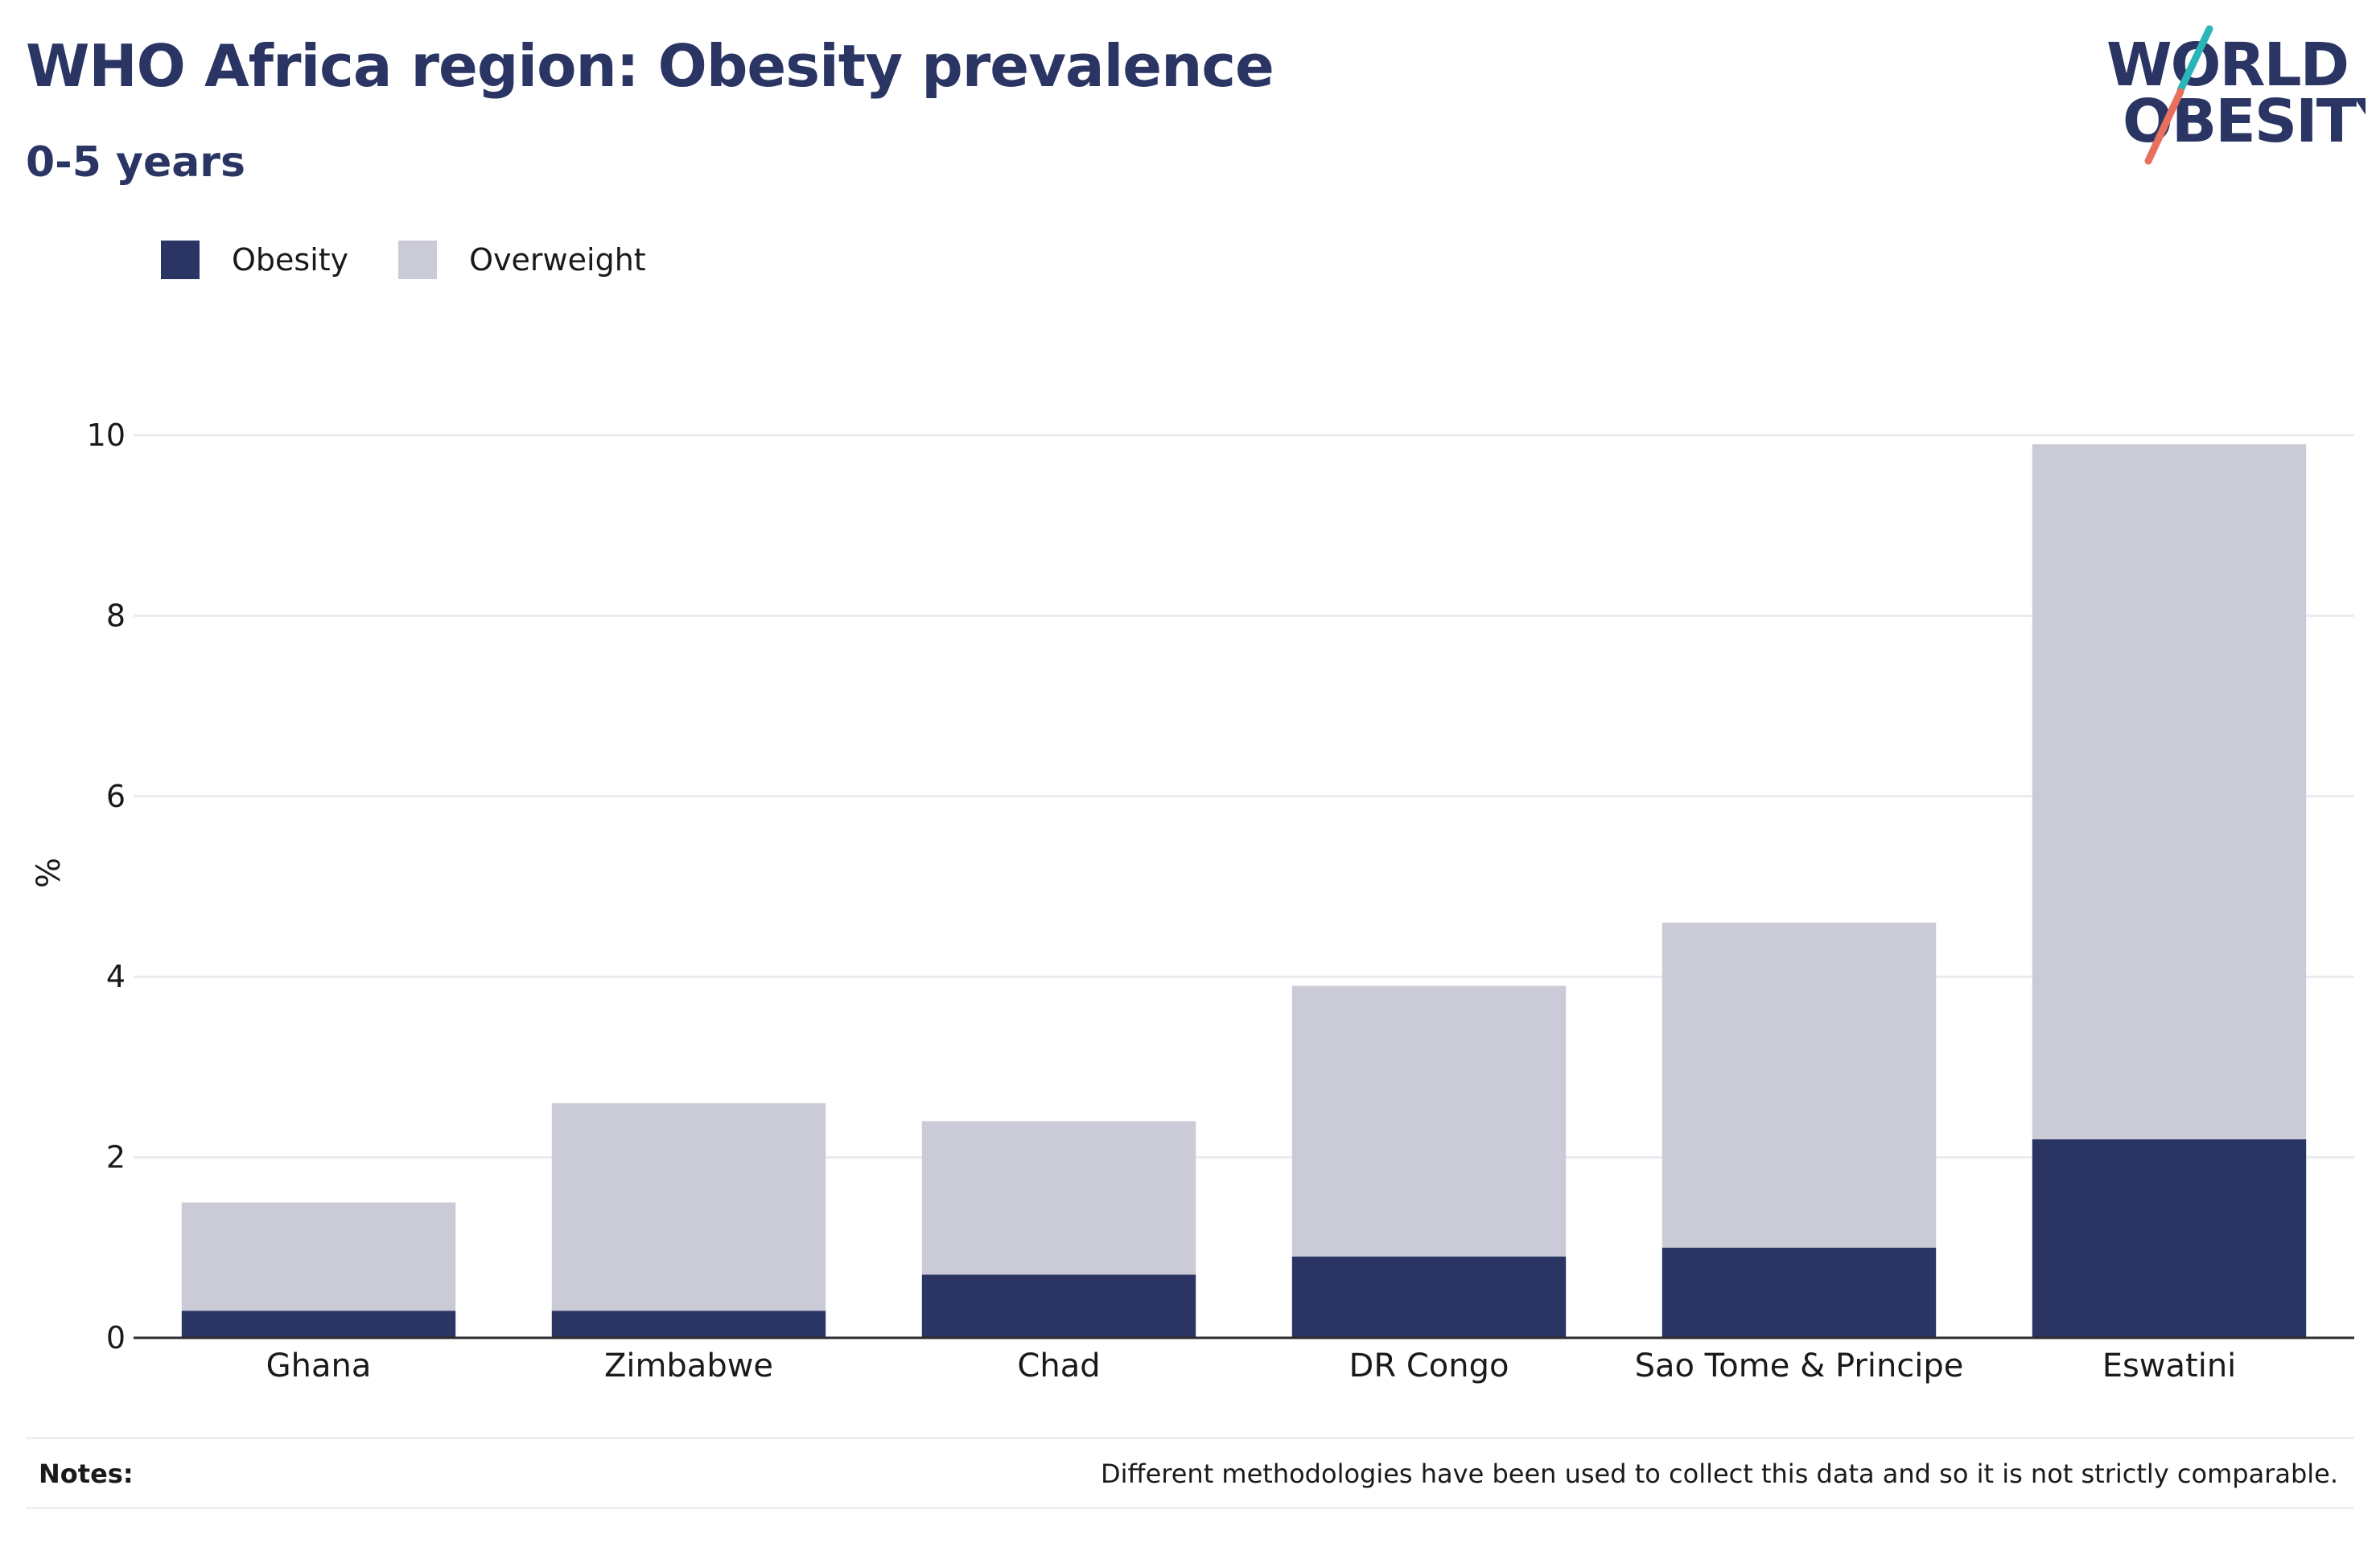 The height and width of the screenshot is (1547, 2380). Describe the element at coordinates (2195, 60) in the screenshot. I see `logo-slash-teal` at that location.